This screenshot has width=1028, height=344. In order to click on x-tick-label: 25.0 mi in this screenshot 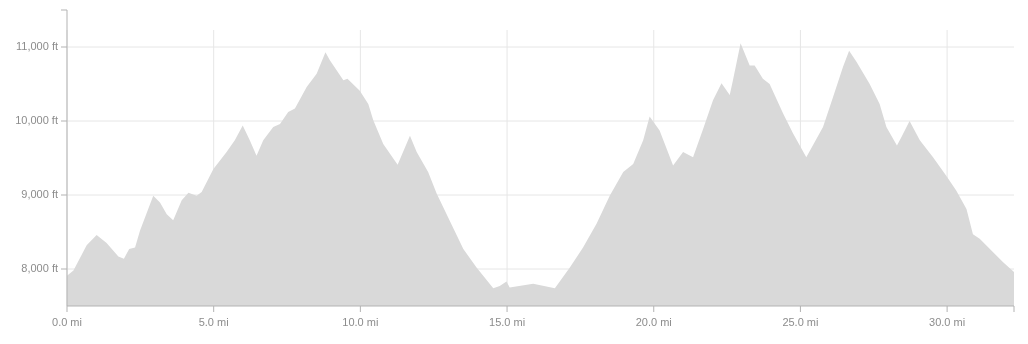, I will do `click(800, 322)`.